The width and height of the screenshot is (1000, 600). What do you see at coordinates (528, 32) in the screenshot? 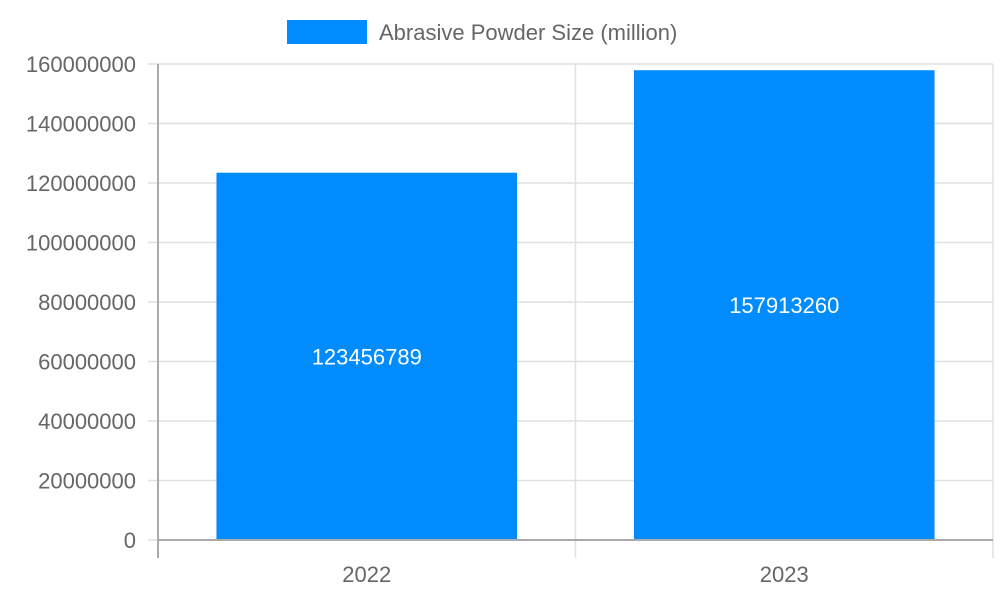
I see `legend-label: Abrasive Powder Size (million)` at bounding box center [528, 32].